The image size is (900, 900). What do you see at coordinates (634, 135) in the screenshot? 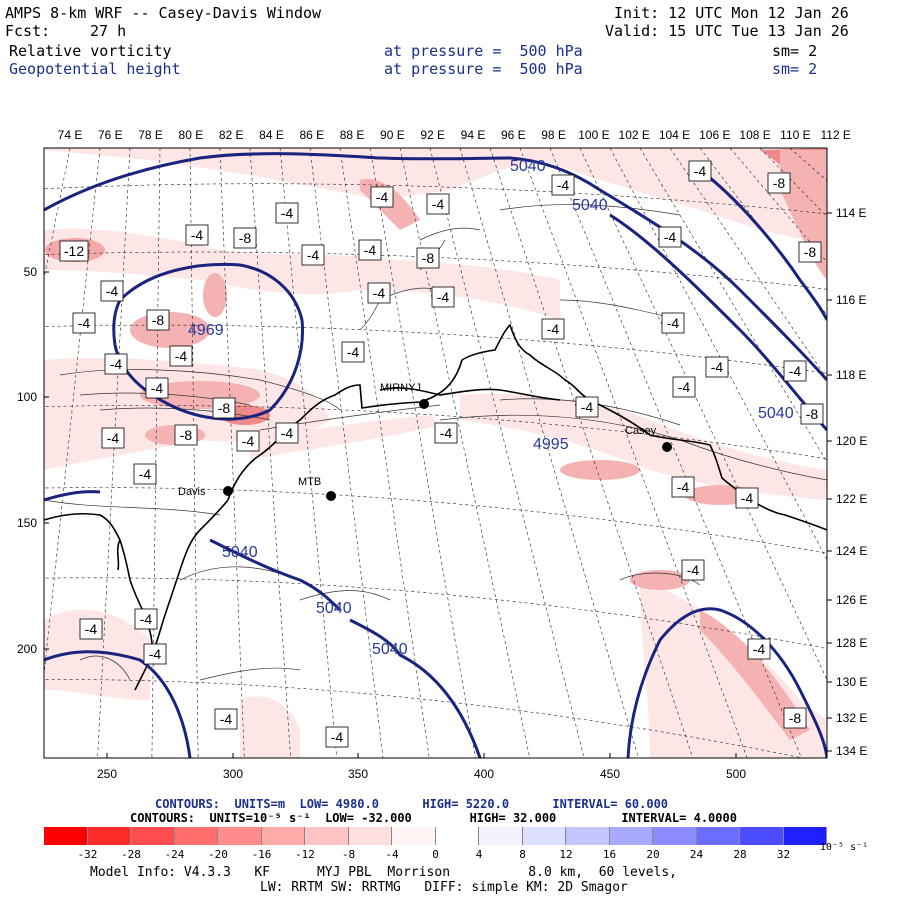
I see `top-lon-label: 102 E` at bounding box center [634, 135].